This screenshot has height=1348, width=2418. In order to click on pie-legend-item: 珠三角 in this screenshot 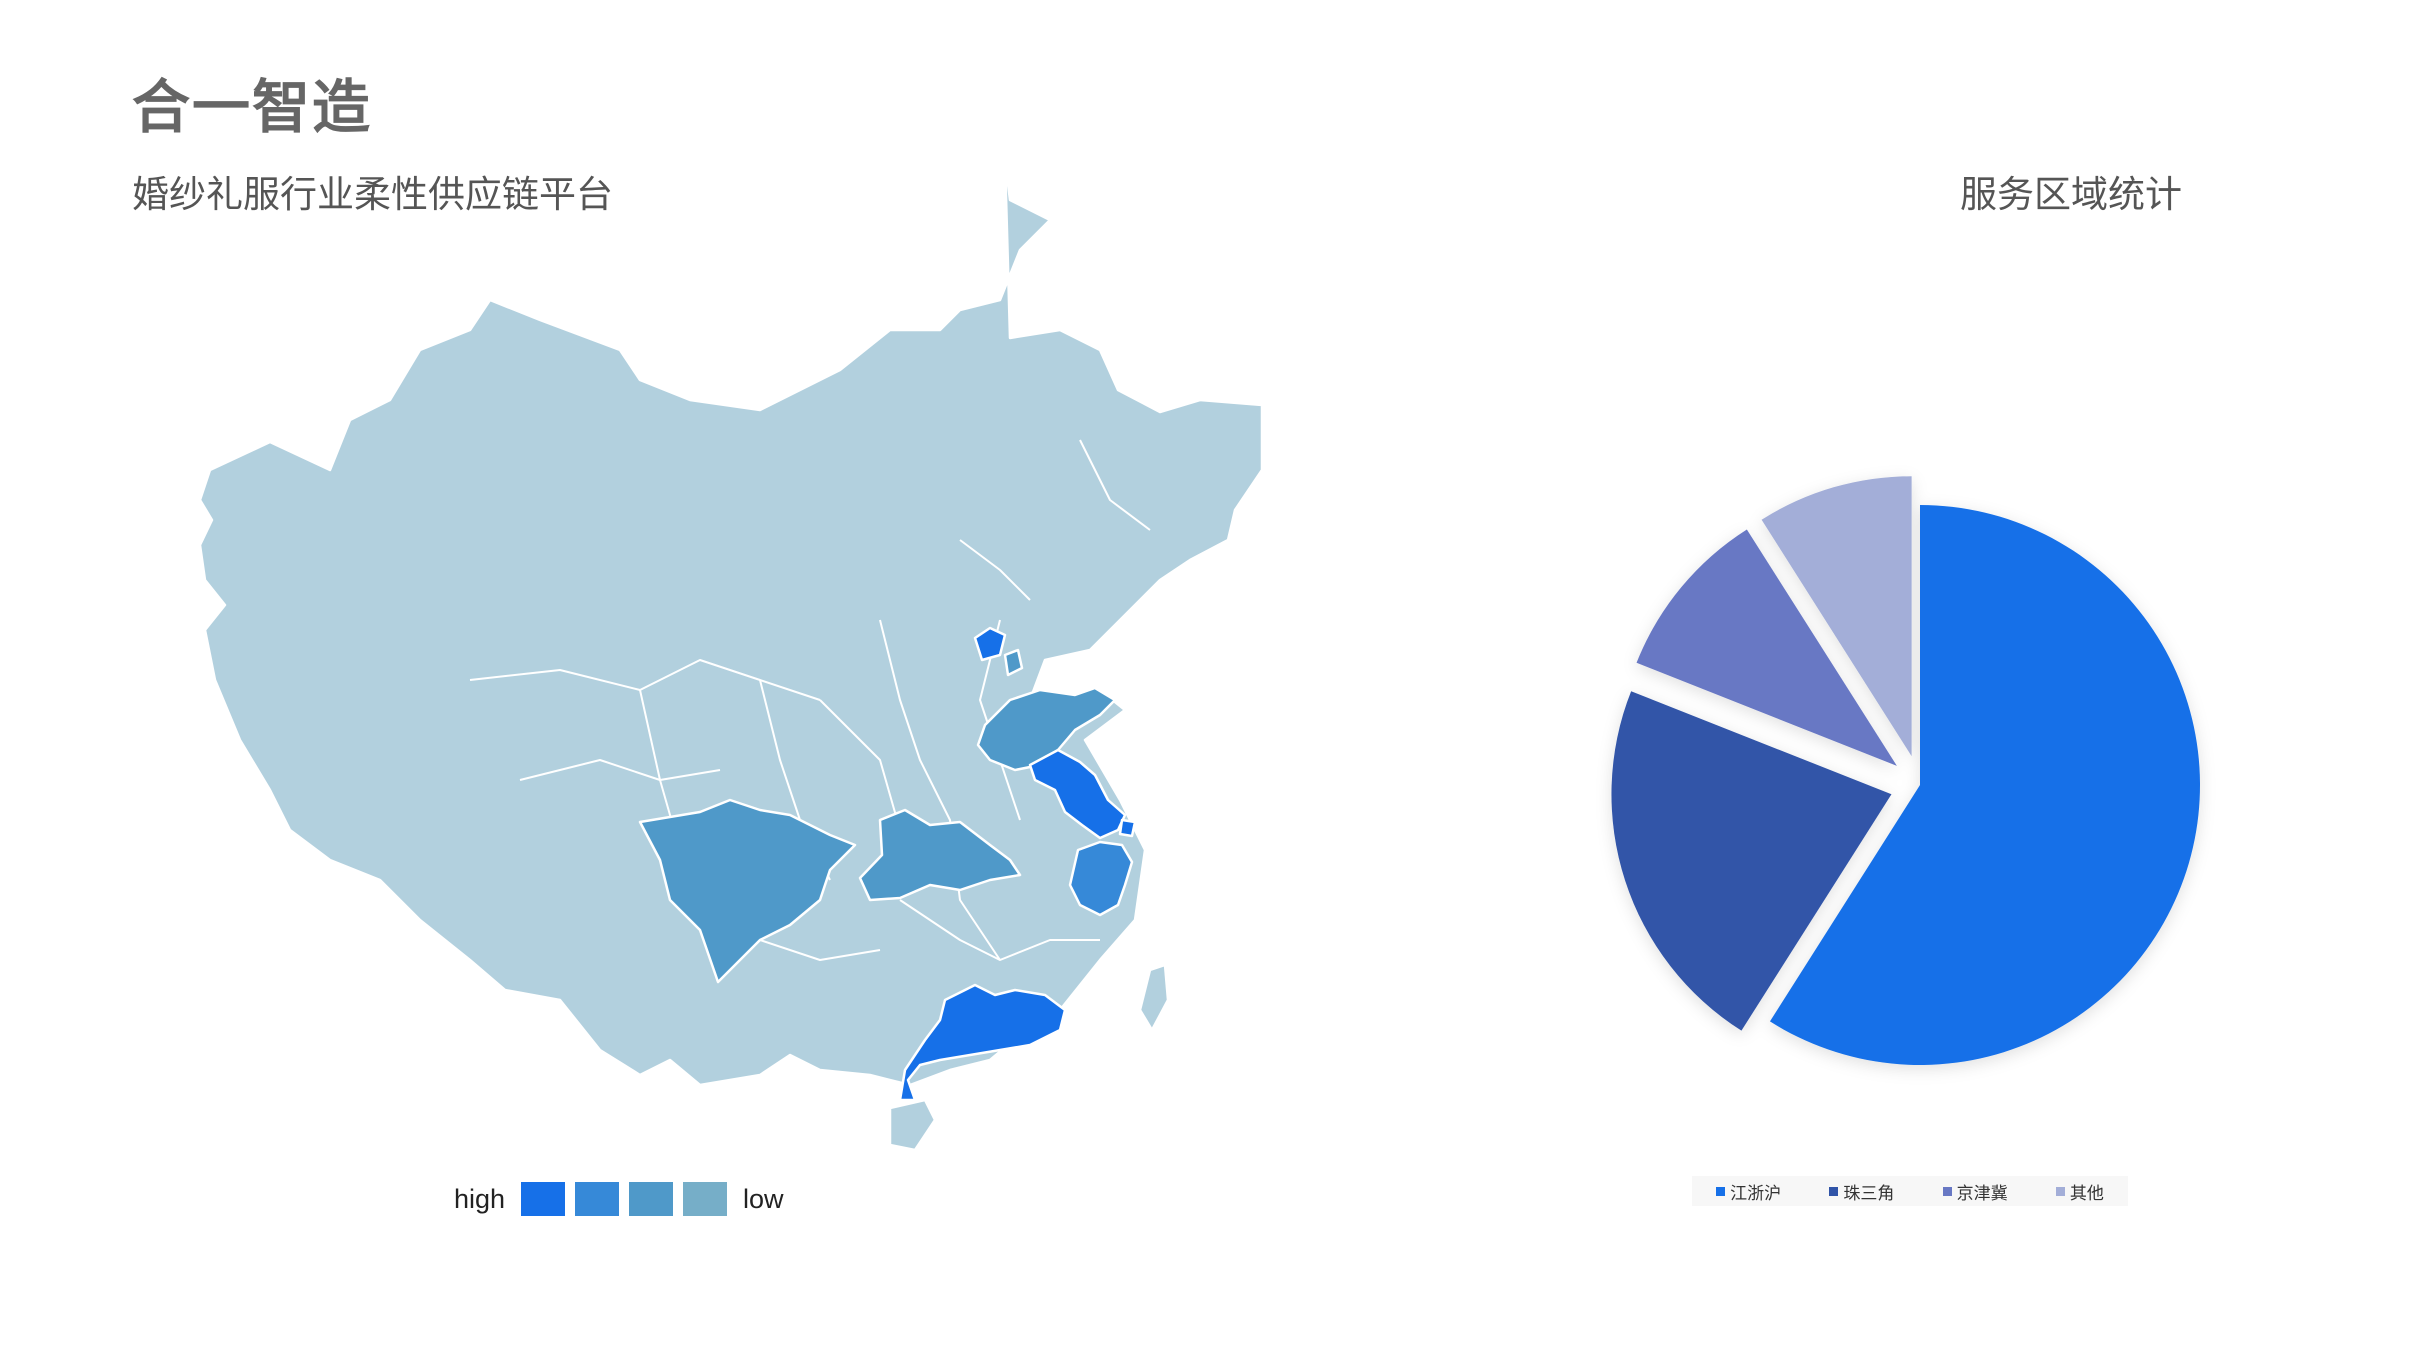, I will do `click(1861, 1191)`.